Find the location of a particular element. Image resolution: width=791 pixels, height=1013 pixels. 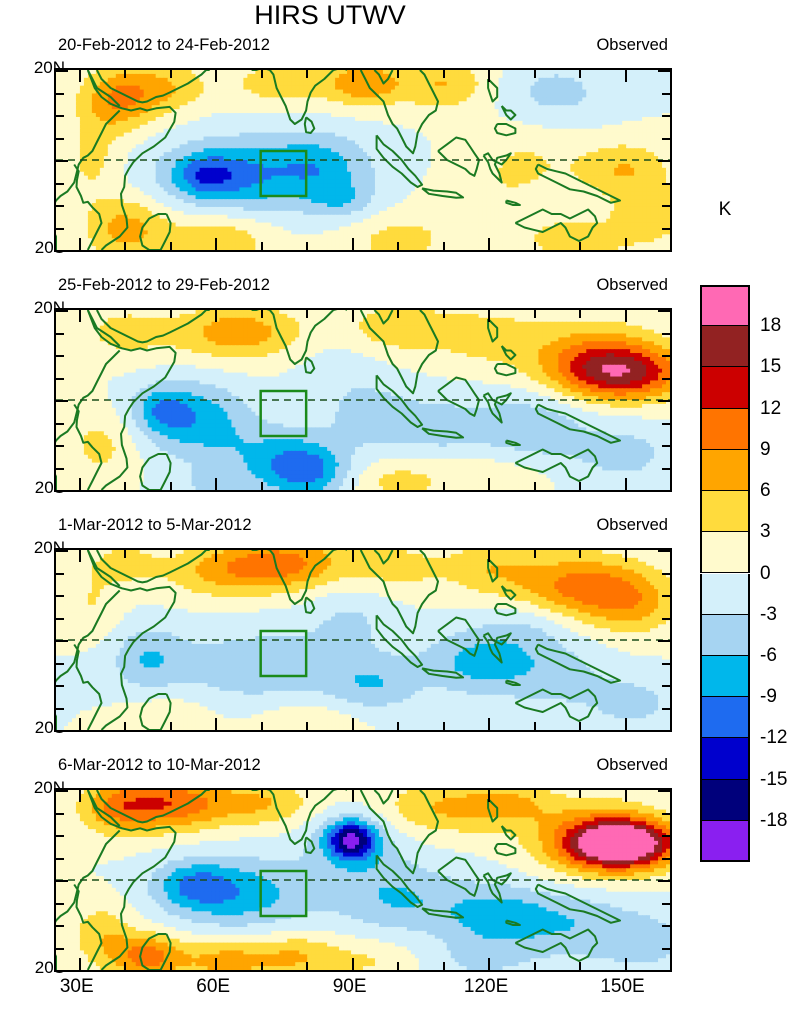

panel-1-source: Observed is located at coordinates (632, 45).